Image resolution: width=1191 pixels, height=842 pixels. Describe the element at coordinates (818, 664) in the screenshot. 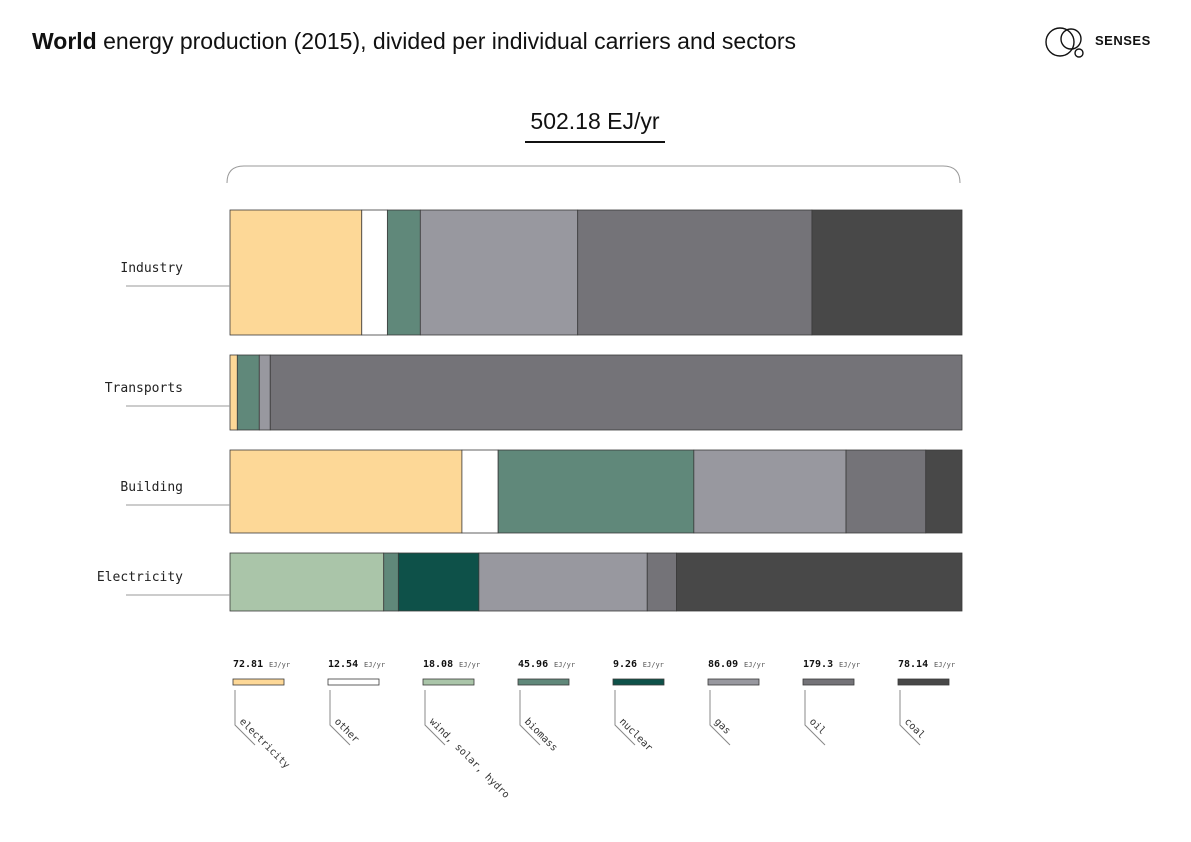

I see `legend-value: 179.3` at that location.